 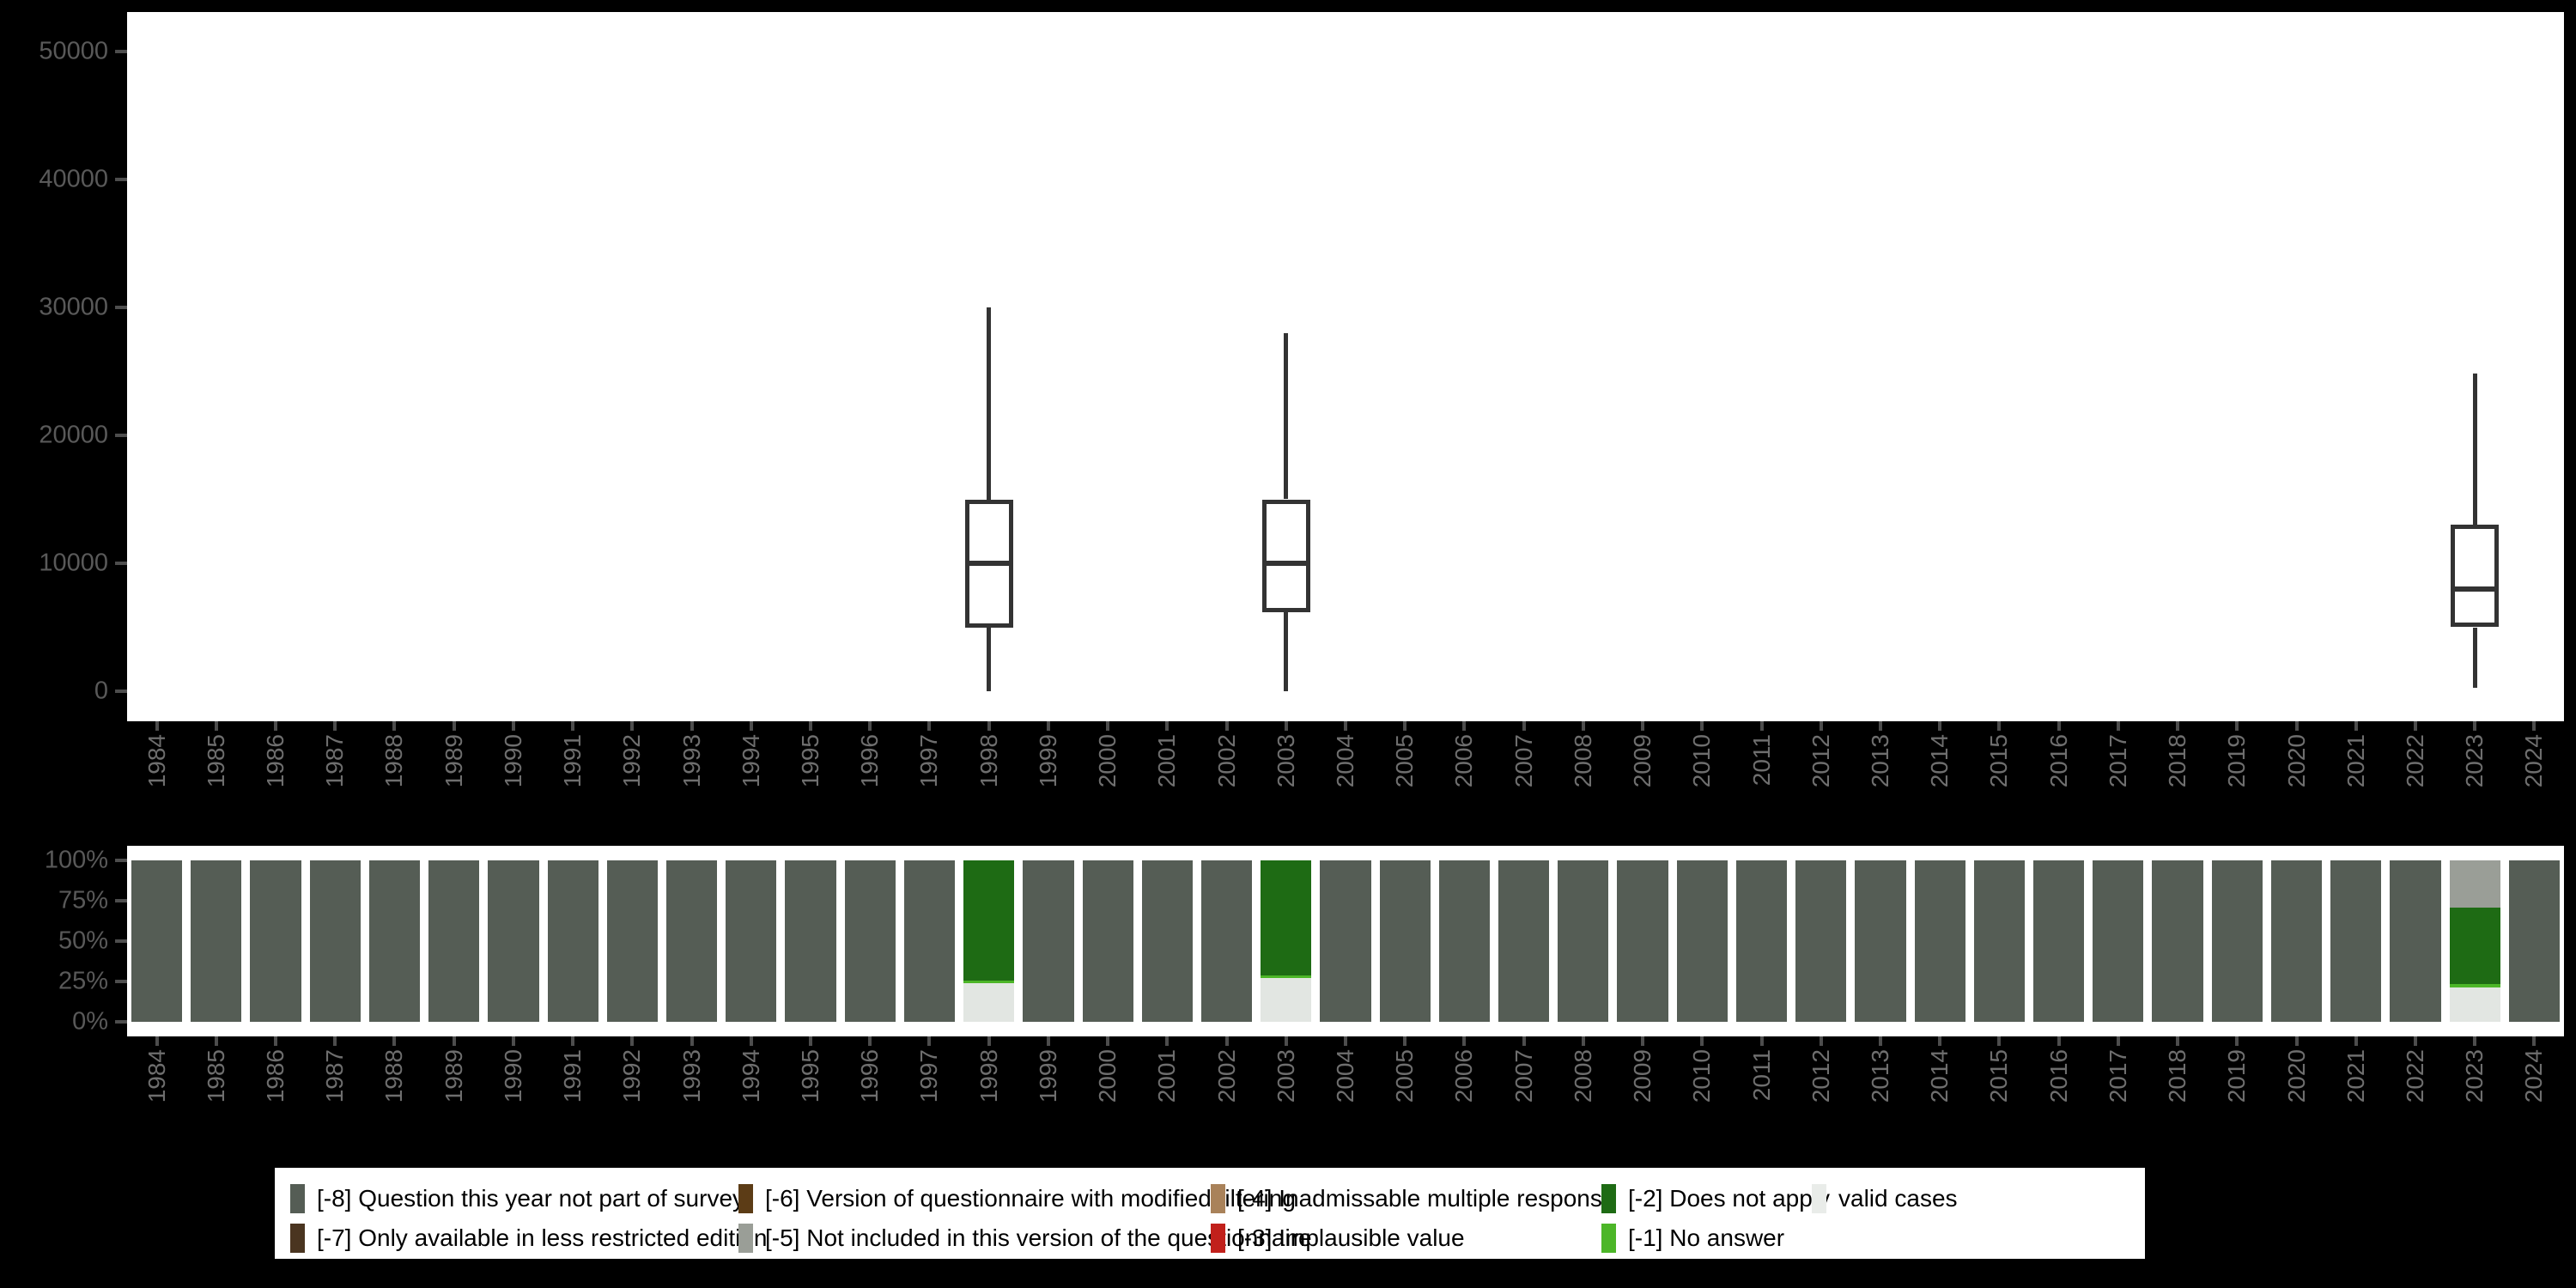 I want to click on bar-column-1994, so click(x=751, y=941).